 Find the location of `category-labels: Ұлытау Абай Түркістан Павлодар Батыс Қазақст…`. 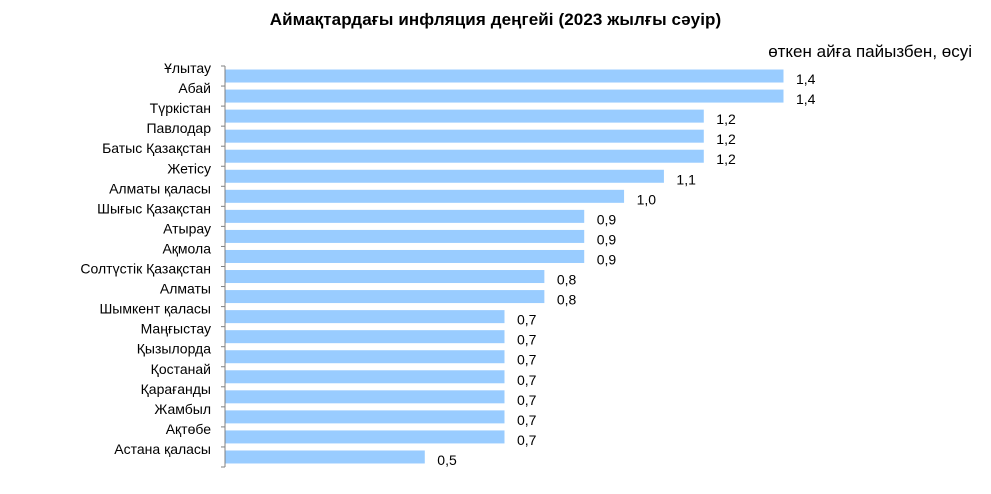

category-labels: Ұлытау Абай Түркістан Павлодар Батыс Қазақст… is located at coordinates (145, 258).